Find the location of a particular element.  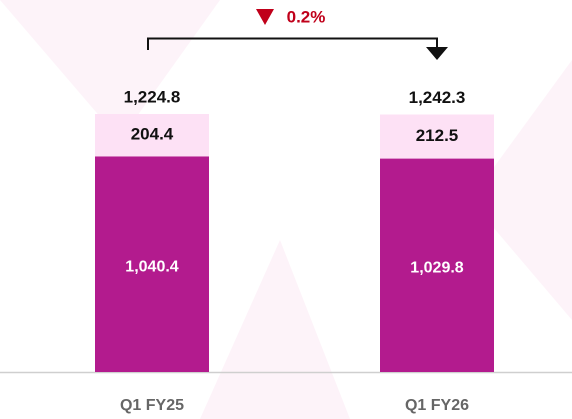

annotation: 0.2% is located at coordinates (306, 16).